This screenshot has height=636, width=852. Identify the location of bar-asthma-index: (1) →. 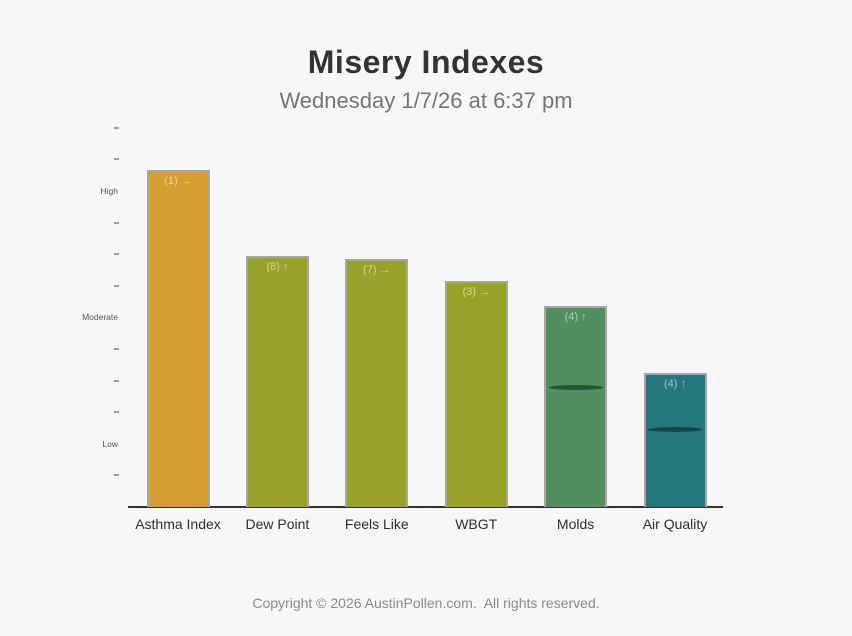
(178, 338).